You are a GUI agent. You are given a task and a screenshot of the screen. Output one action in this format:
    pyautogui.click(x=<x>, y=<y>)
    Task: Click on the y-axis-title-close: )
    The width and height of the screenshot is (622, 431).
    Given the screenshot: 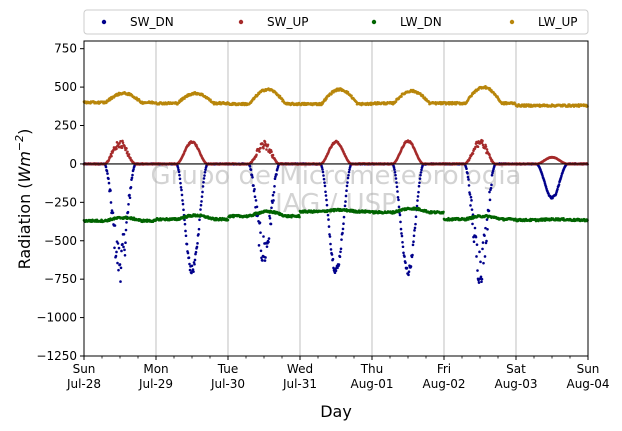 What is the action you would take?
    pyautogui.click(x=24, y=132)
    